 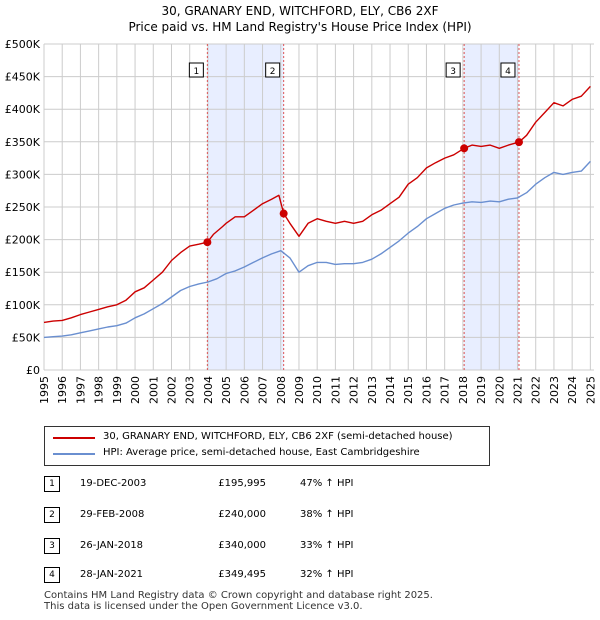 I want to click on transaction-date: 29-FEB-2008, so click(x=112, y=514).